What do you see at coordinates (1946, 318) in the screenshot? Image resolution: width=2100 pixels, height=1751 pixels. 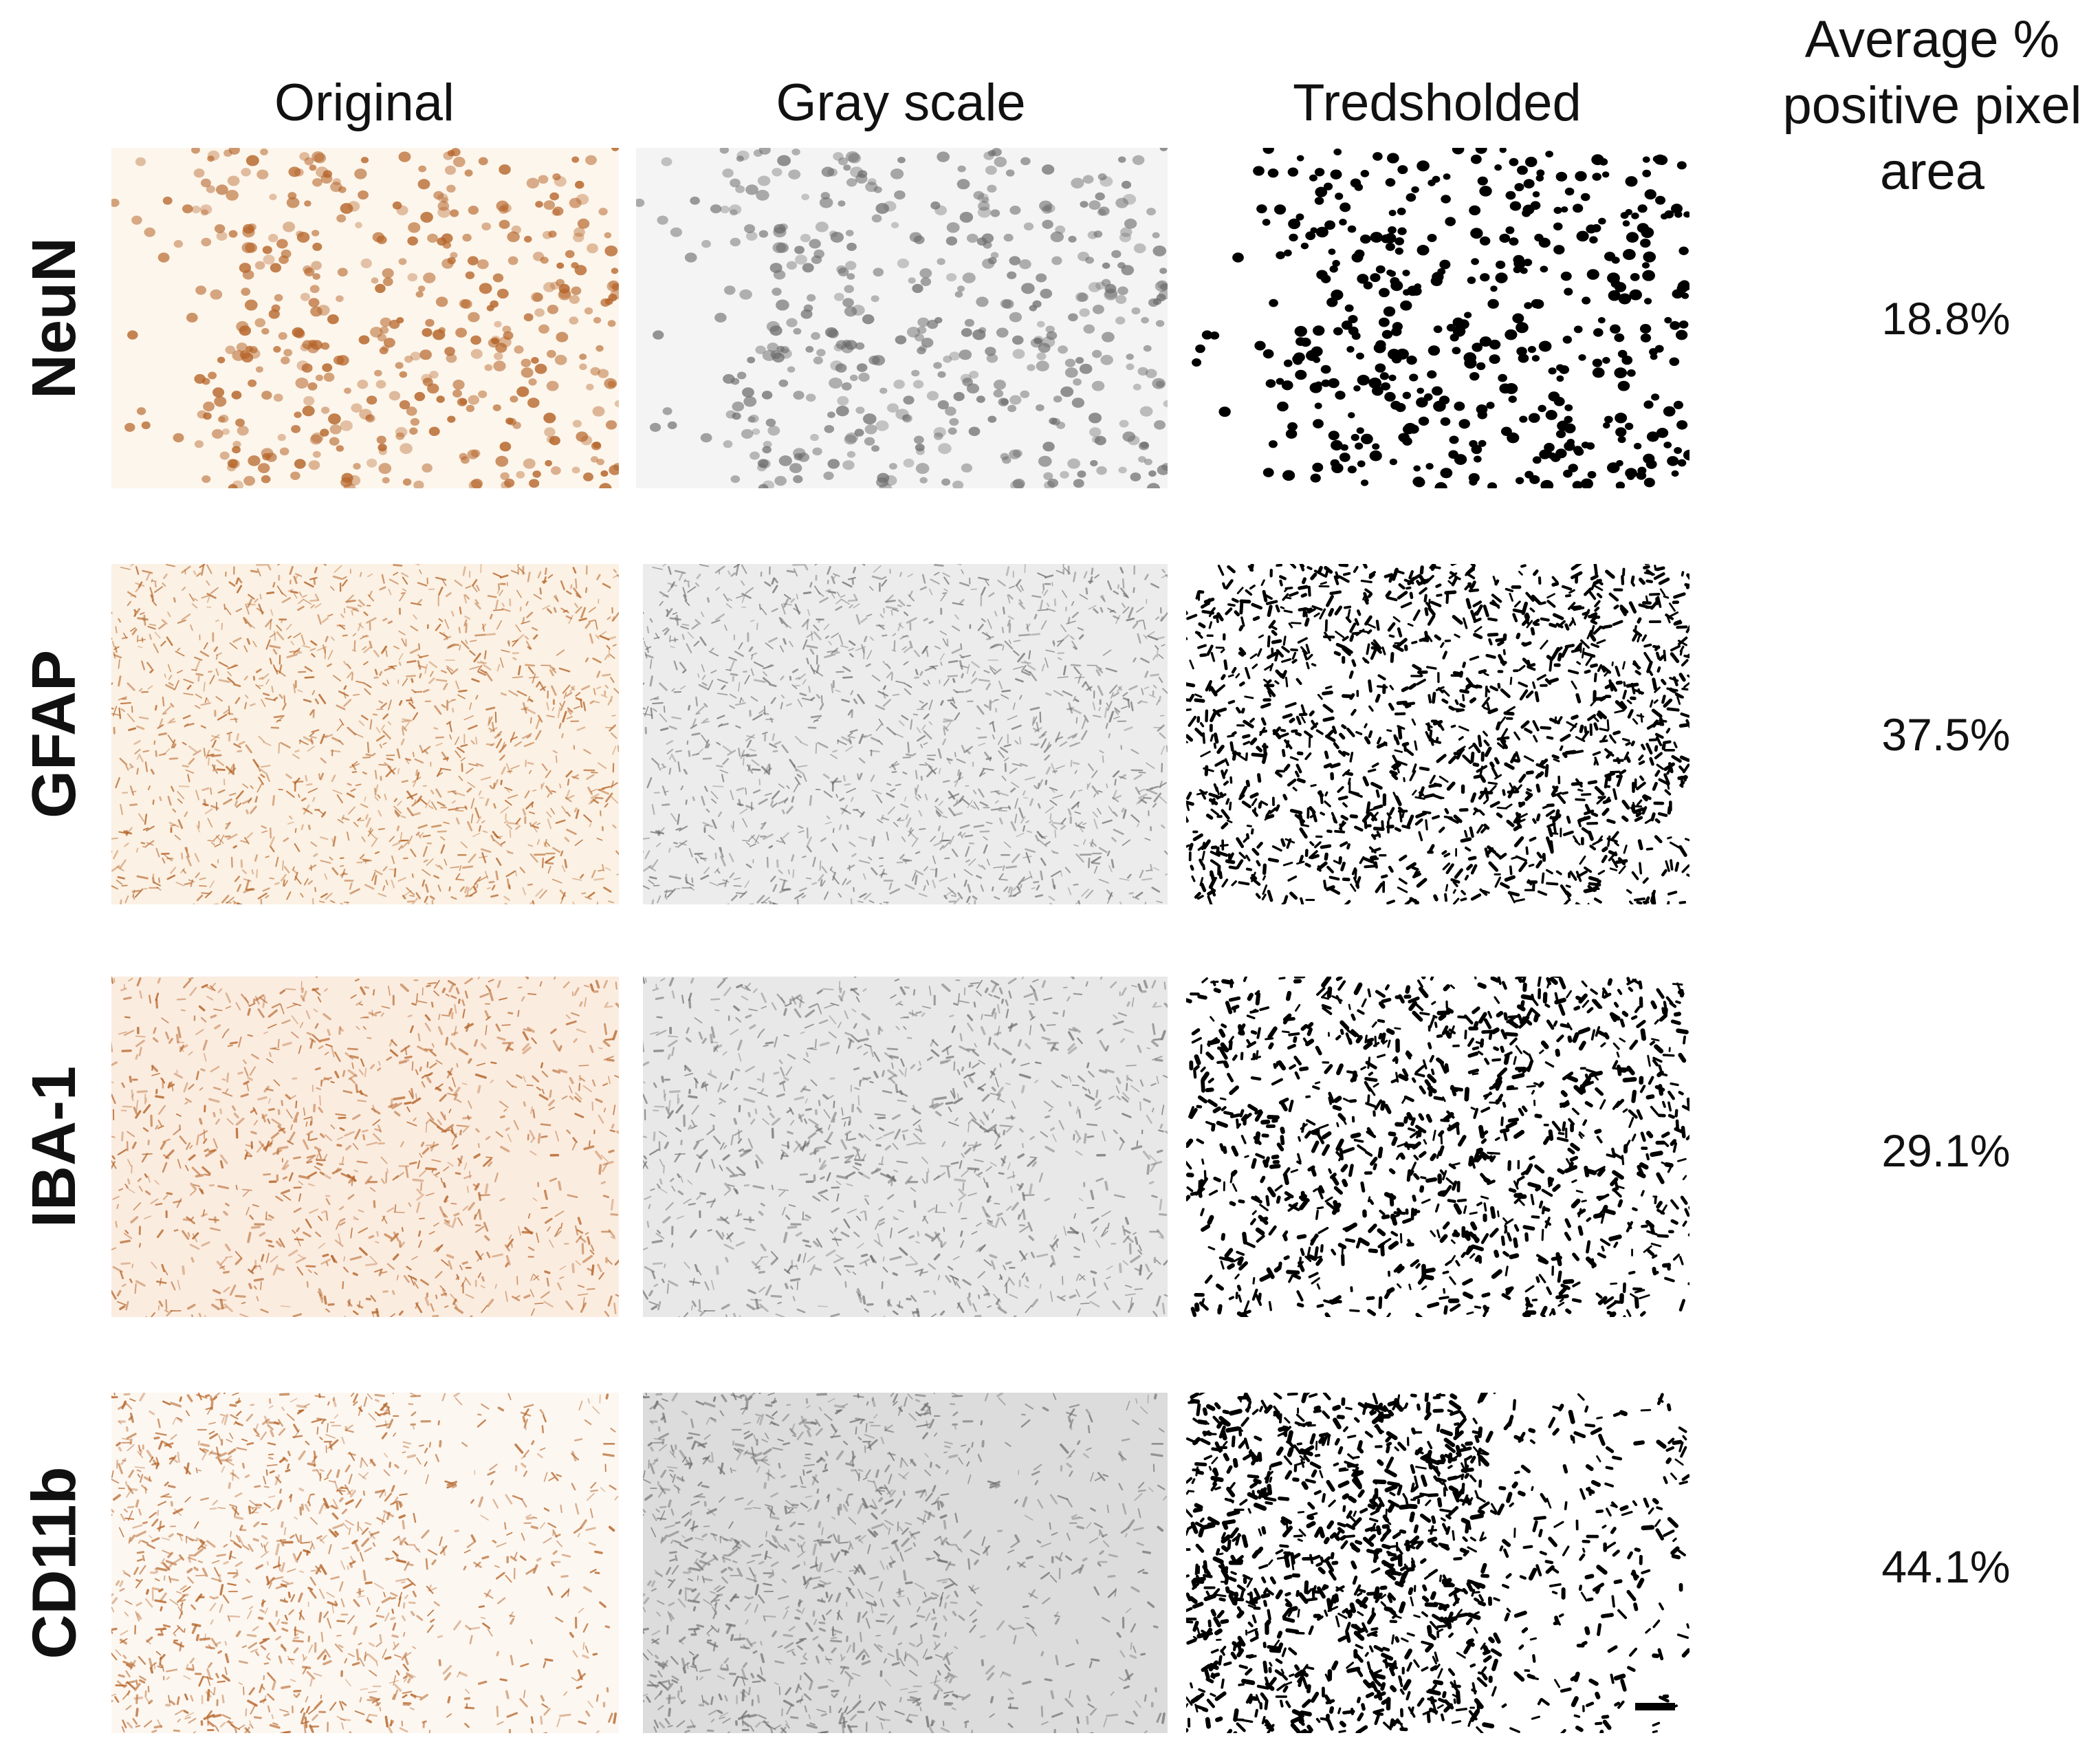 I see `neun-percent-value: 18.8%` at bounding box center [1946, 318].